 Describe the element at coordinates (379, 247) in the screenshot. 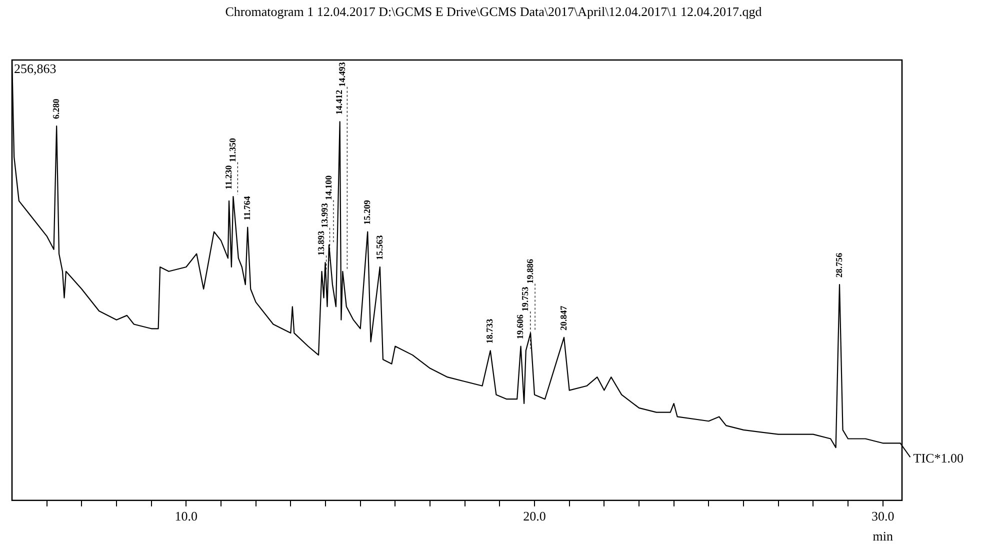

I see `annotation: 15.563` at that location.